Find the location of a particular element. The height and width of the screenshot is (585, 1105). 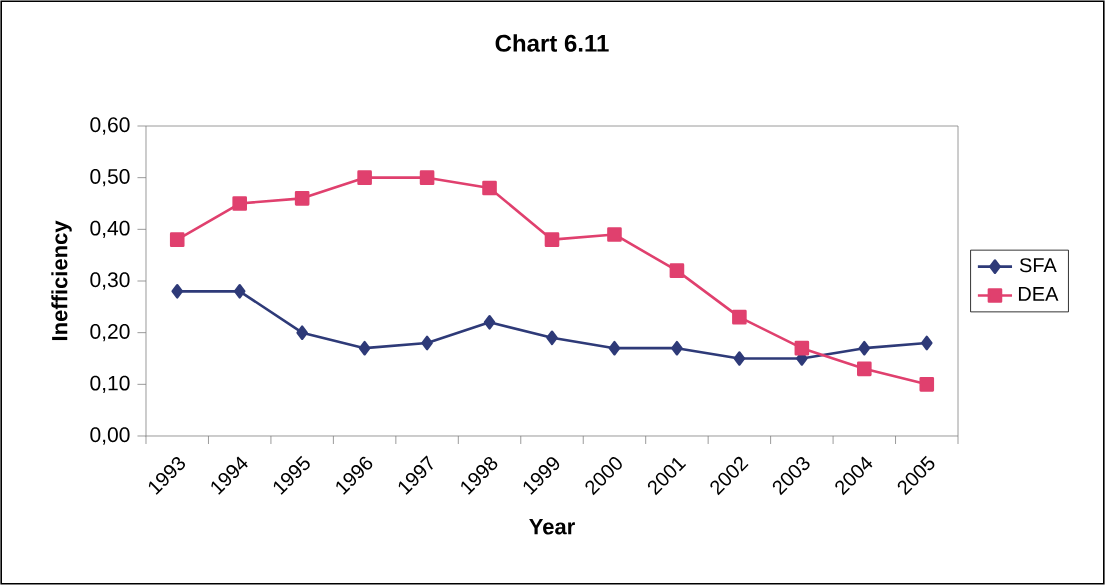

y-tick-label: 0,40 is located at coordinates (110, 229).